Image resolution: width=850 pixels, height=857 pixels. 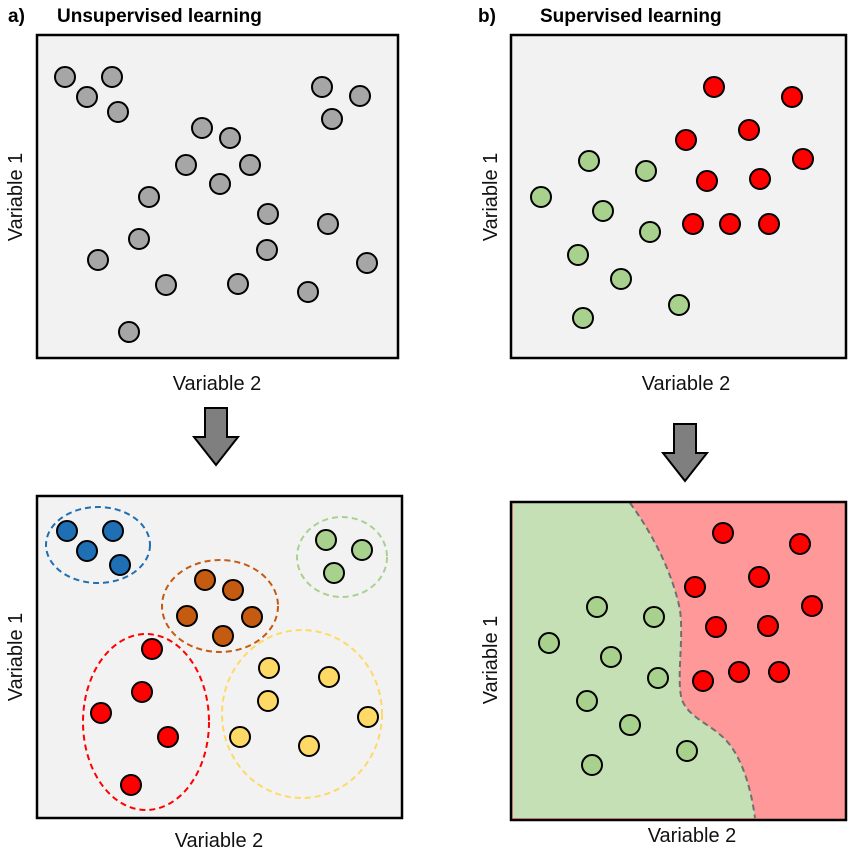 What do you see at coordinates (217, 384) in the screenshot?
I see `panel-a-xlabel: Variable 2` at bounding box center [217, 384].